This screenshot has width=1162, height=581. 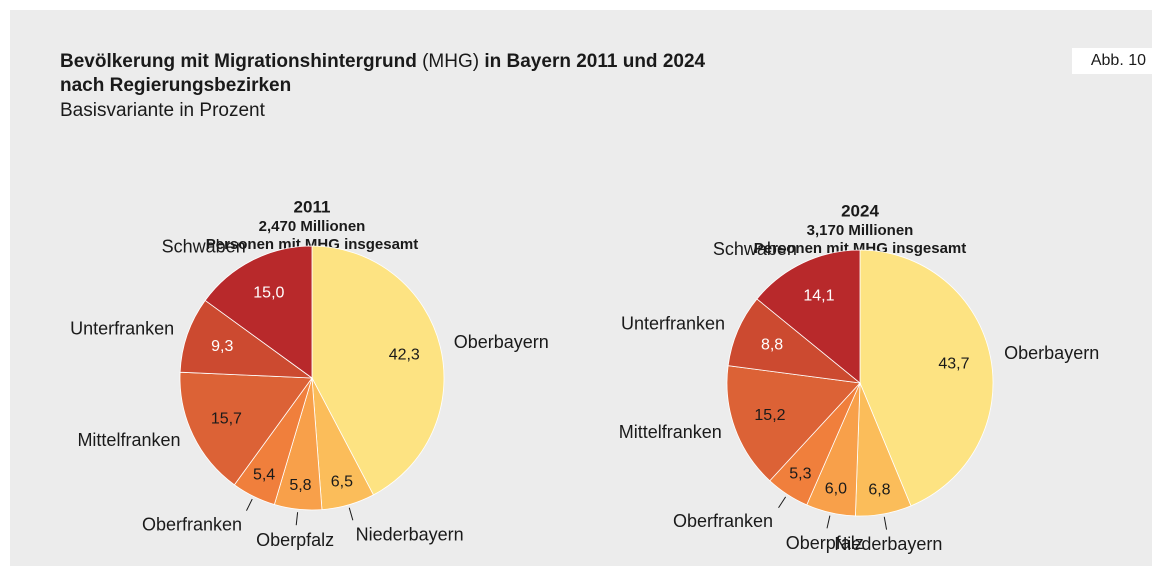 What do you see at coordinates (312, 226) in the screenshot?
I see `pie-subtitle: 2,470 Millionen` at bounding box center [312, 226].